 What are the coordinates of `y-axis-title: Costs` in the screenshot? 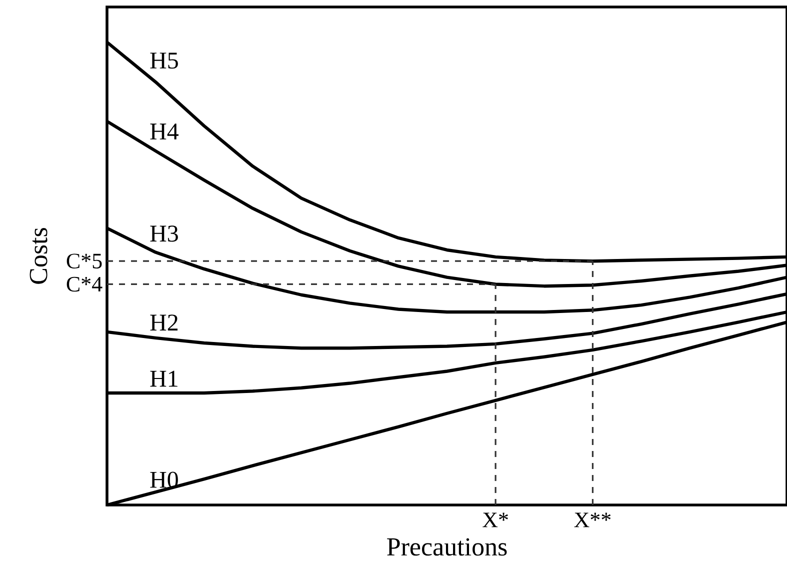 It's located at (39, 256).